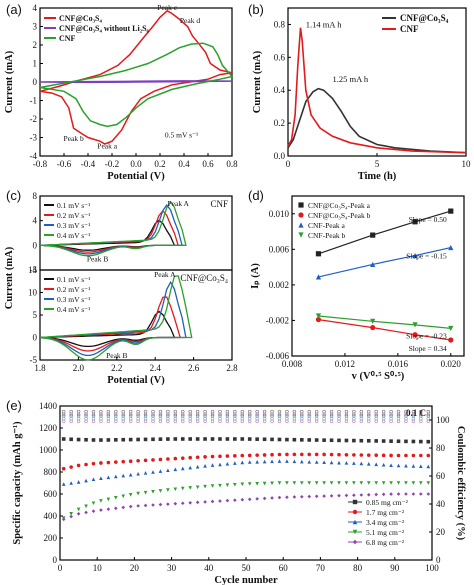  What do you see at coordinates (136, 176) in the screenshot?
I see `a-x-axis-title: Potential (V)` at bounding box center [136, 176].